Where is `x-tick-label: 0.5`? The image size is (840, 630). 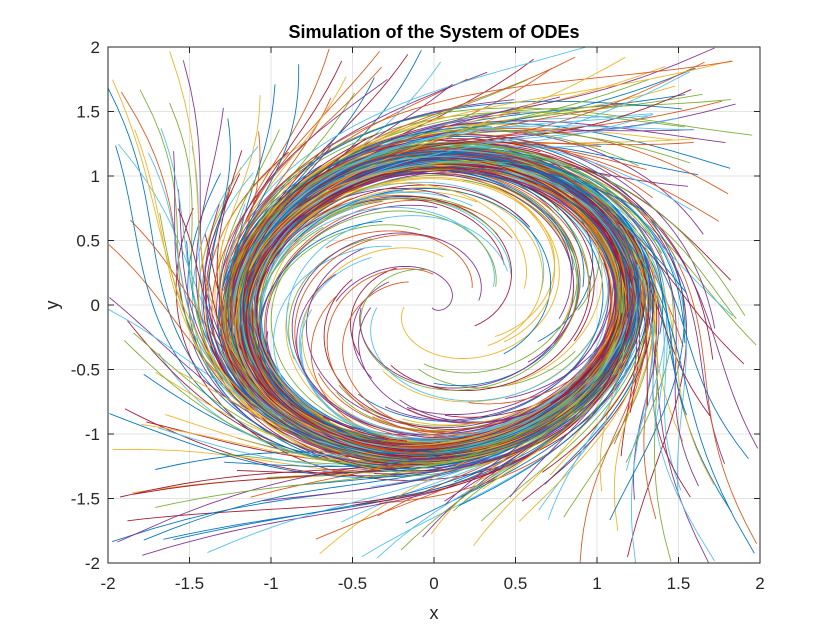
x-tick-label: 0.5 is located at coordinates (516, 583).